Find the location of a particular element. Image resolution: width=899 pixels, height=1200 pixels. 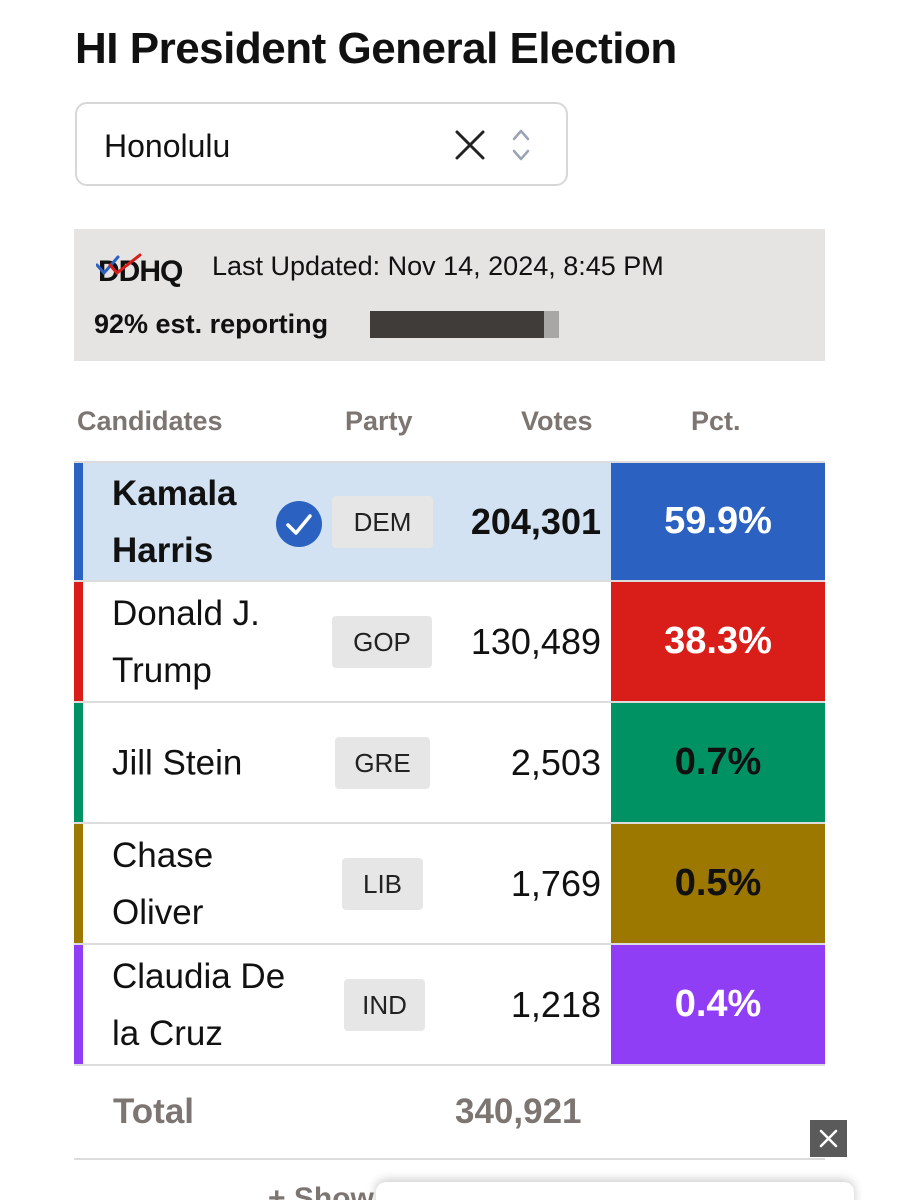

vote-count: 2,503 is located at coordinates (555, 762).